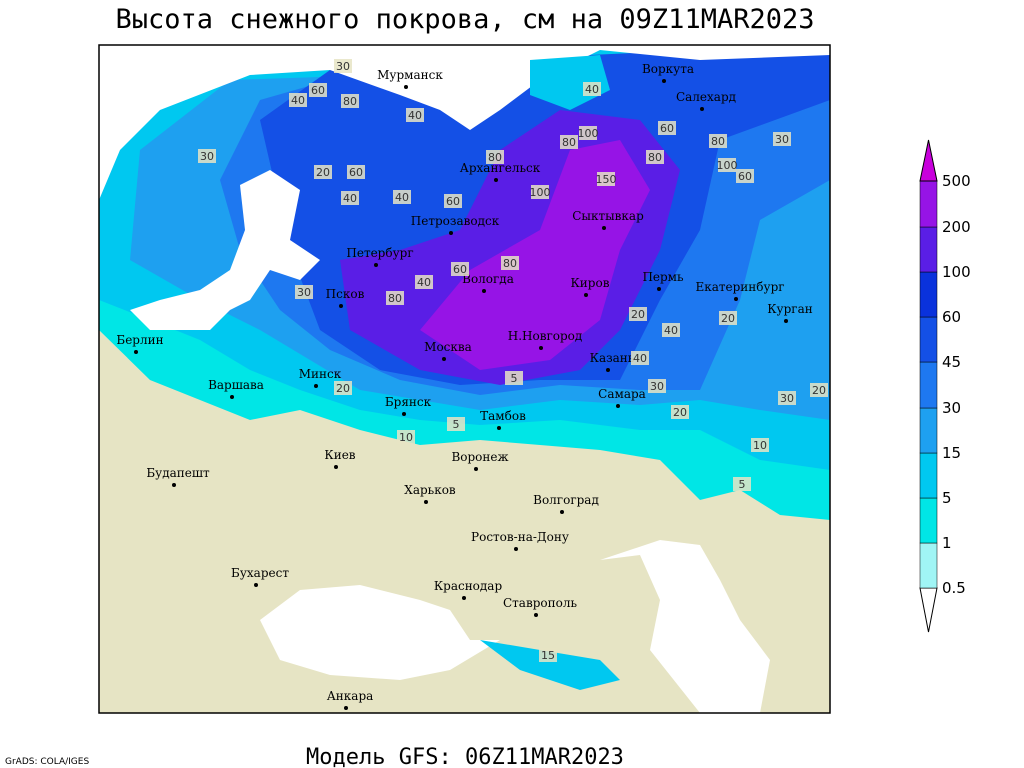 The height and width of the screenshot is (768, 1024). I want to click on contour-label: 80, so click(569, 142).